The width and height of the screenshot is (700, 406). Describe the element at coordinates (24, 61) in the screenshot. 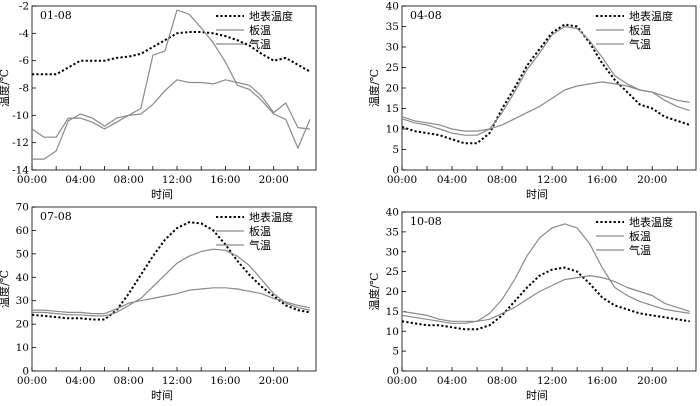

I see `y-tick-label: -6` at that location.